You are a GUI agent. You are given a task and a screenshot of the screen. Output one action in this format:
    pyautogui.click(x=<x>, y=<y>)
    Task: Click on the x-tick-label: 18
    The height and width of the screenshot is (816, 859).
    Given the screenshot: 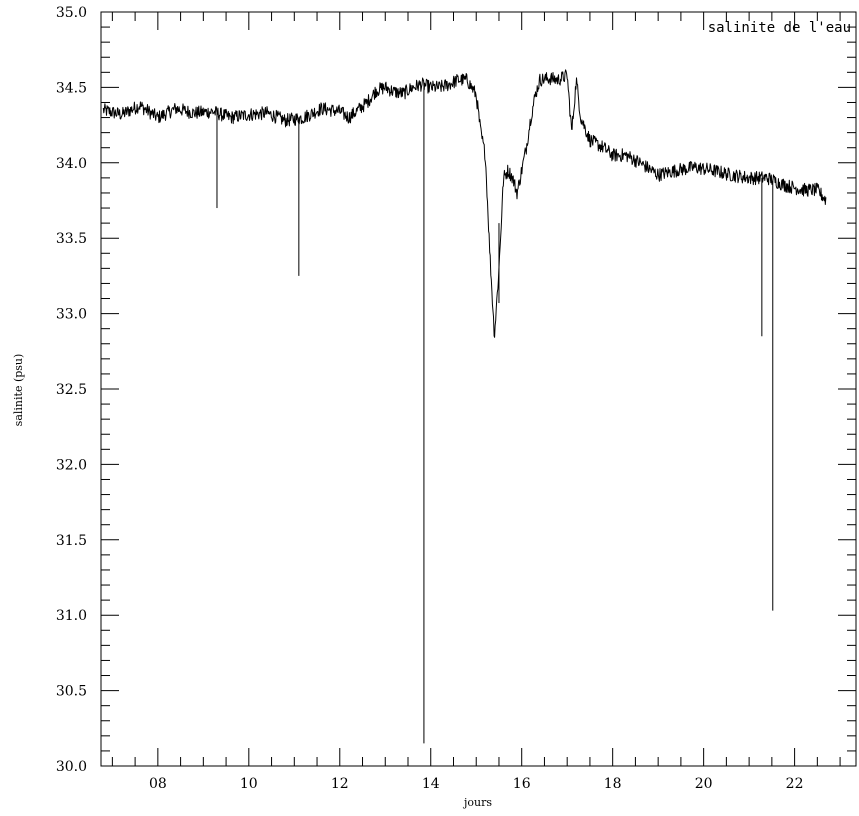 What is the action you would take?
    pyautogui.click(x=613, y=784)
    